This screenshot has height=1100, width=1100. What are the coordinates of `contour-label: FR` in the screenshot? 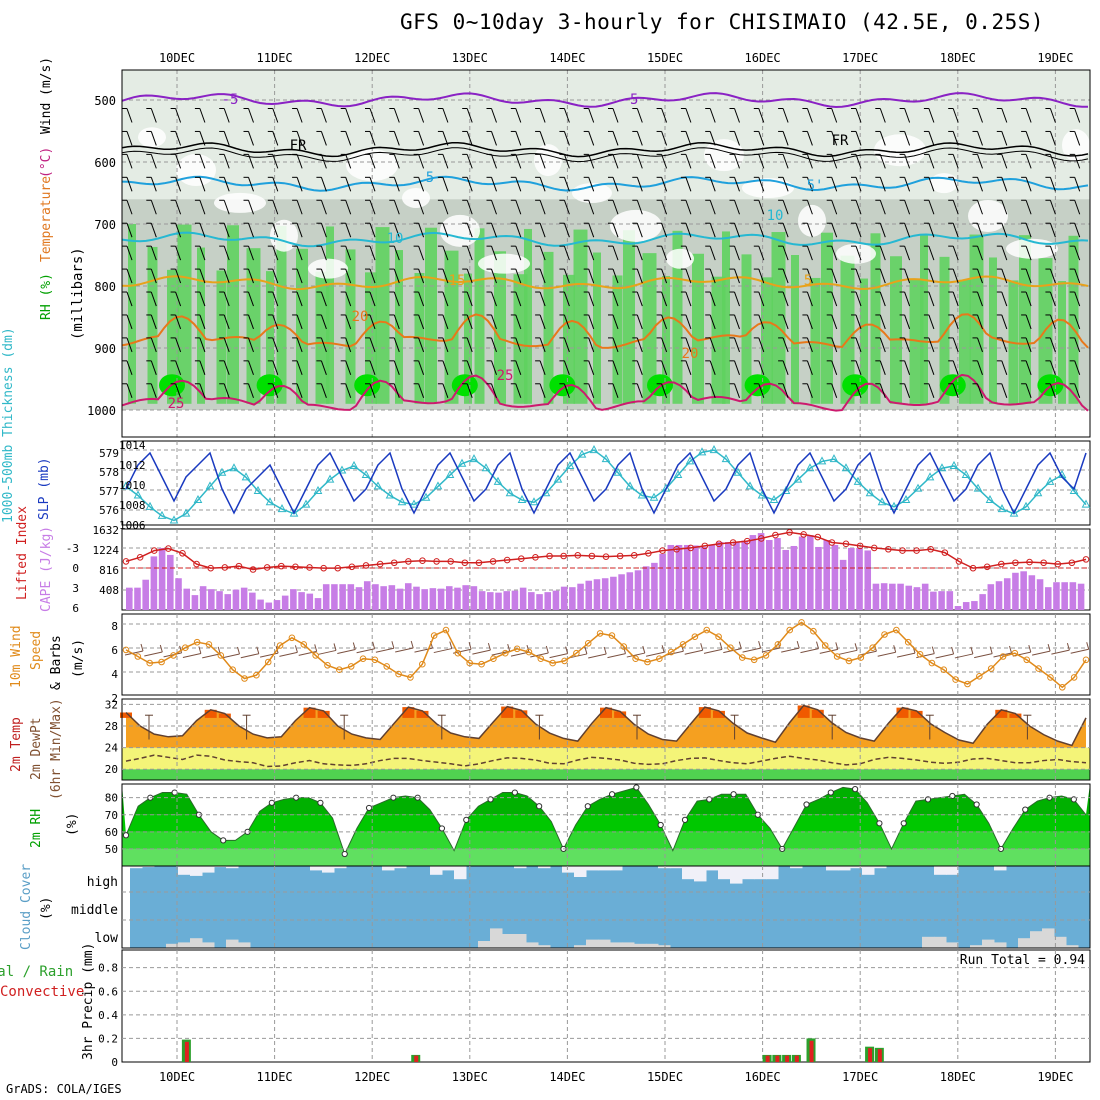 It's located at (840, 141).